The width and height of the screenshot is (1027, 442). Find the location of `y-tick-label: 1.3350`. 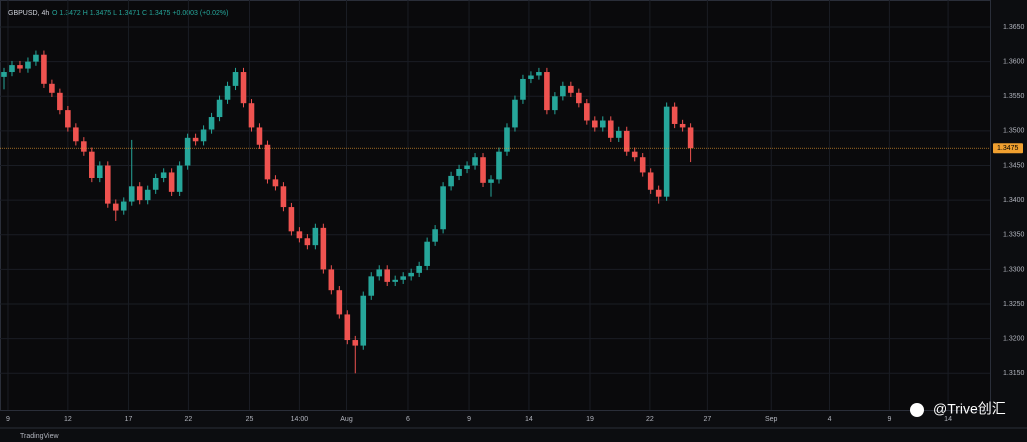

y-tick-label: 1.3350 is located at coordinates (1014, 235).